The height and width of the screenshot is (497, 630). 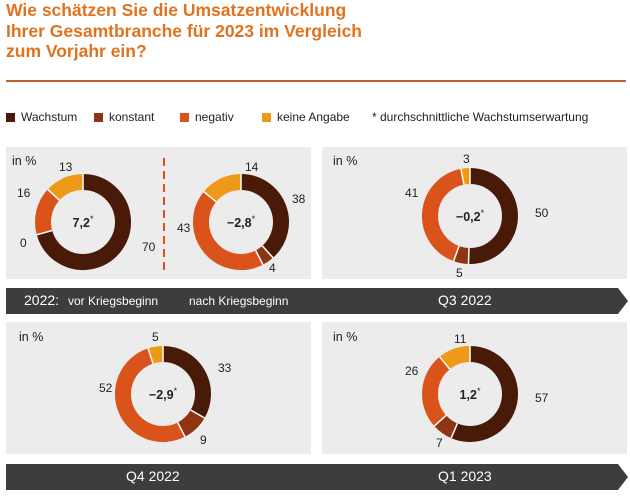 I want to click on legend-item-negativ: negativ, so click(x=221, y=117).